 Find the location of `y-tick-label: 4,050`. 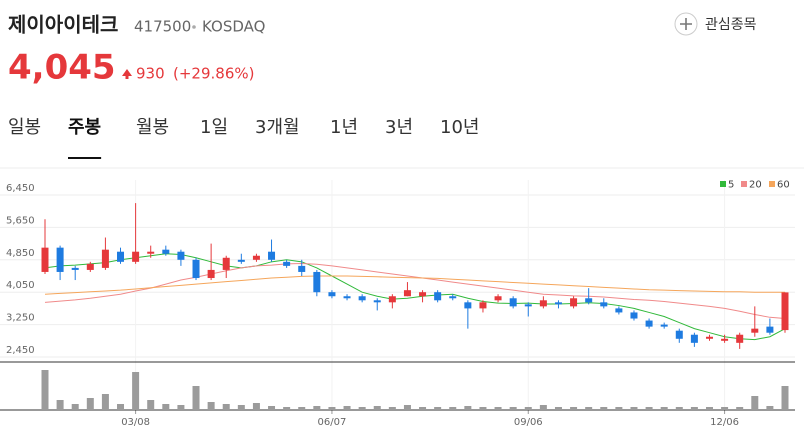

y-tick-label: 4,050 is located at coordinates (20, 285).